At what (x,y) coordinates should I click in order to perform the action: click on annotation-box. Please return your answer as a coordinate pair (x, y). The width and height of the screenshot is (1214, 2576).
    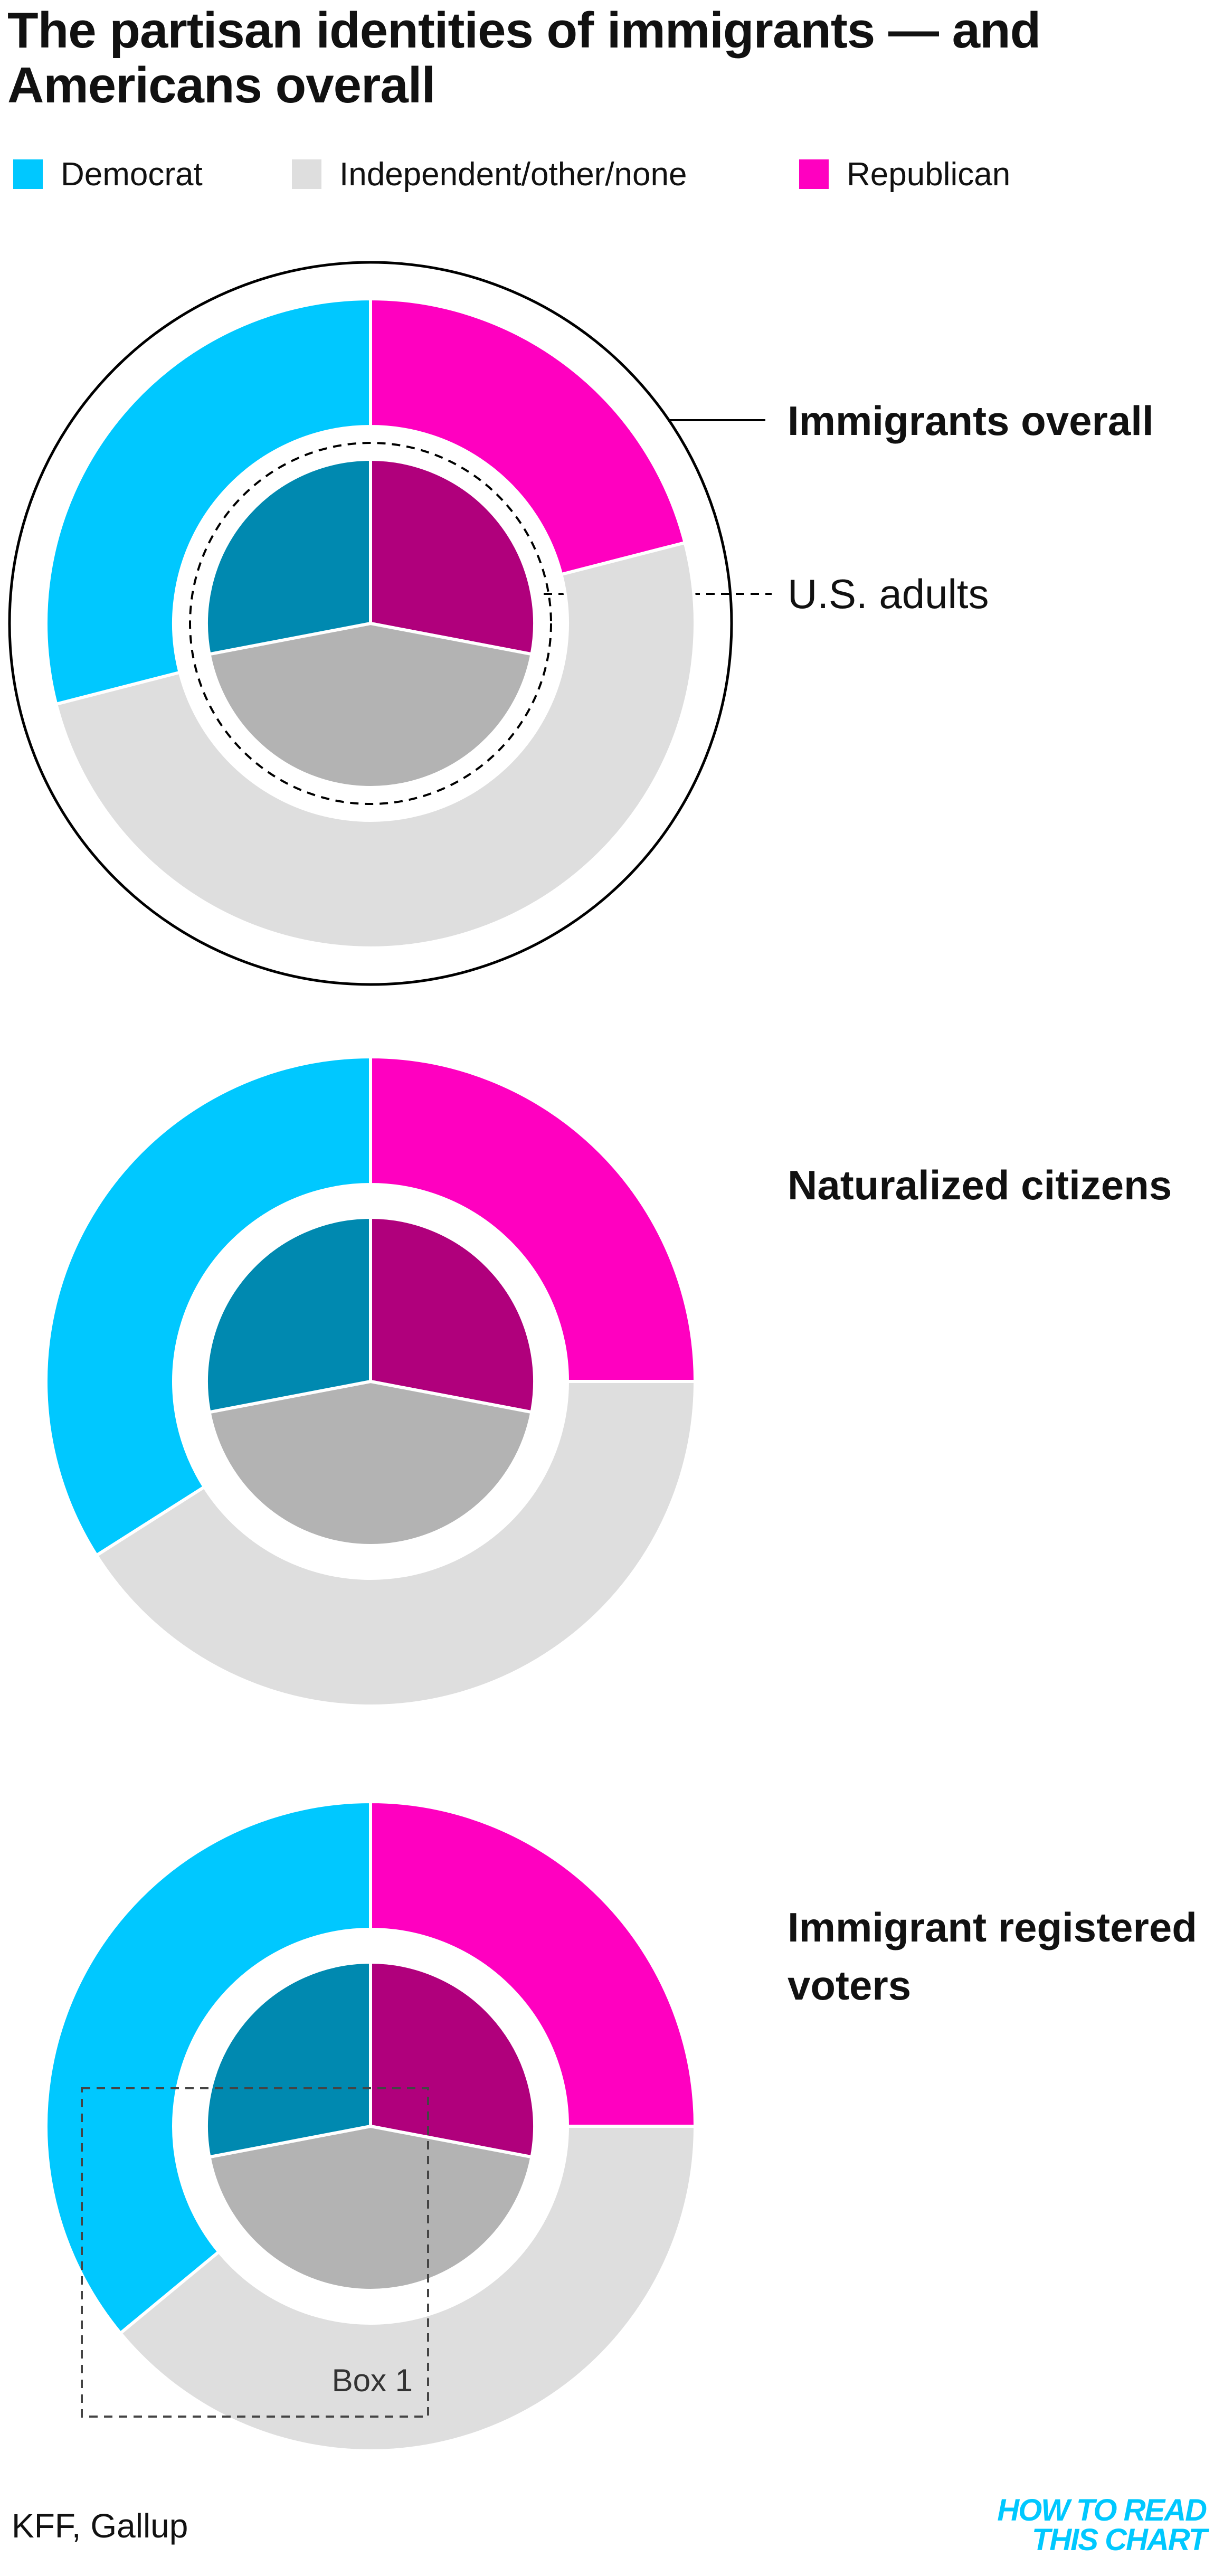
    Looking at the image, I should click on (255, 2252).